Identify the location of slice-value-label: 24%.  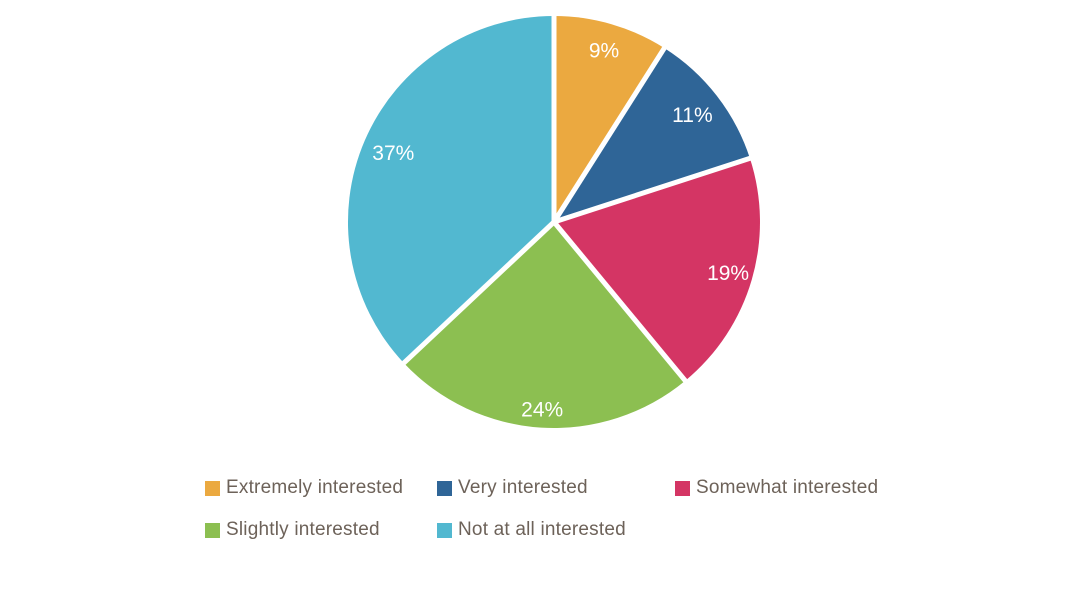
(542, 410).